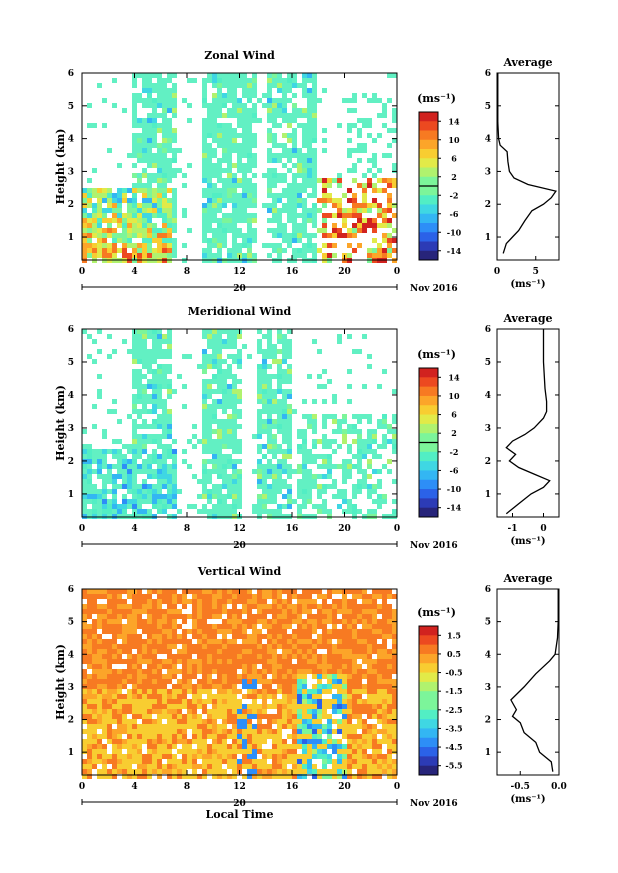 The image size is (618, 873). What do you see at coordinates (454, 635) in the screenshot?
I see `colorbar-tick-label: 1.5` at bounding box center [454, 635].